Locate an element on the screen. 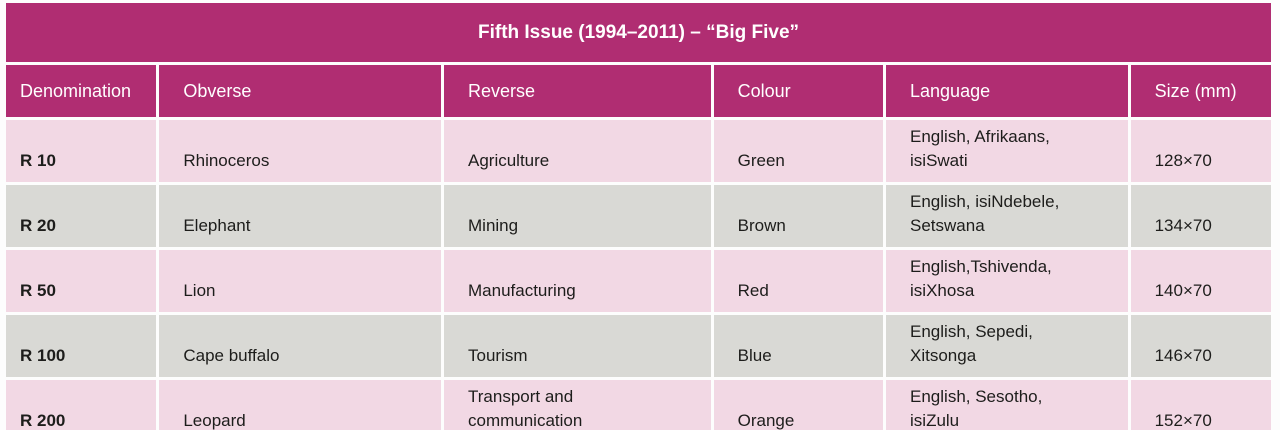 The height and width of the screenshot is (430, 1280). cell-denomination: R 100 is located at coordinates (81, 346).